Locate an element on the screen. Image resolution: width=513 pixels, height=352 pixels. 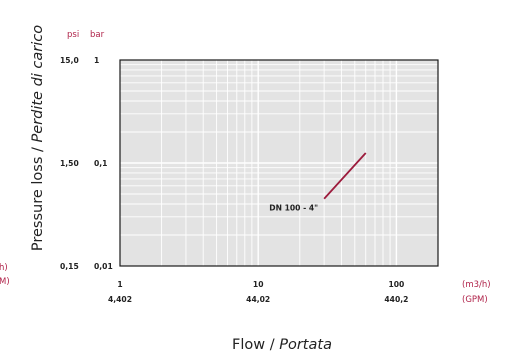
x-axis-title: Flow / Portata is located at coordinates (282, 344).